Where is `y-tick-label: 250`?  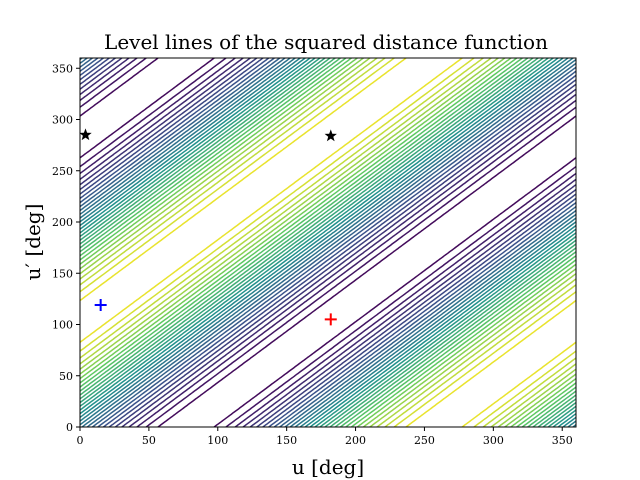
y-tick-label: 250 is located at coordinates (62, 171).